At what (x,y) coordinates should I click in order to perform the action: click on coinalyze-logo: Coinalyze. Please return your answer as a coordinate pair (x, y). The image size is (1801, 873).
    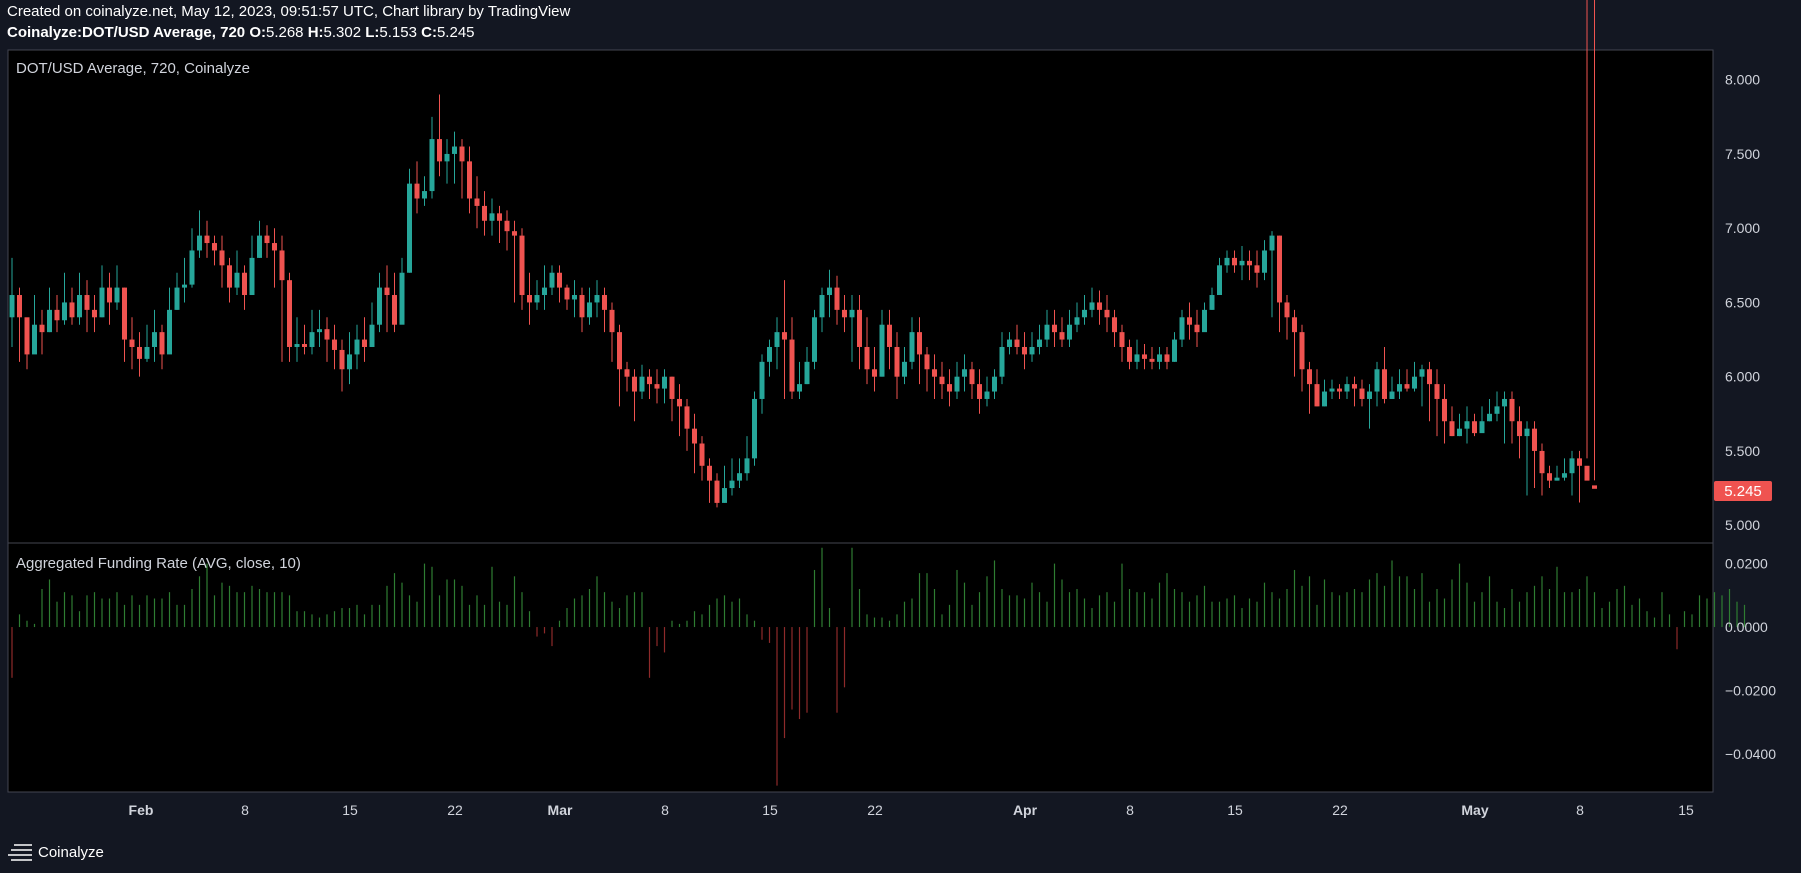
    Looking at the image, I should click on (56, 852).